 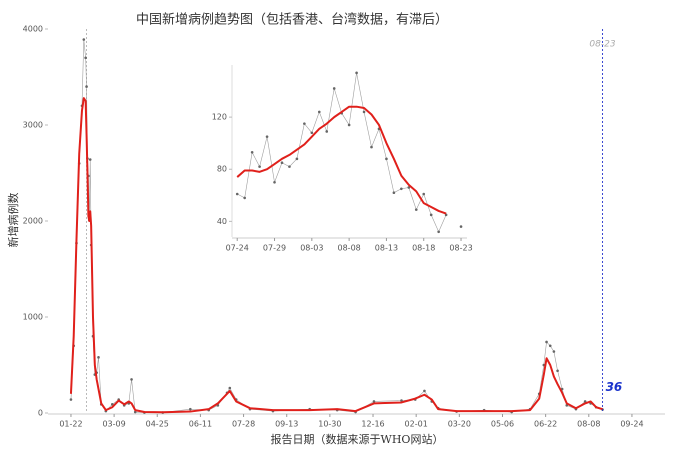 What do you see at coordinates (311, 248) in the screenshot?
I see `x-tick-label: 08-03` at bounding box center [311, 248].